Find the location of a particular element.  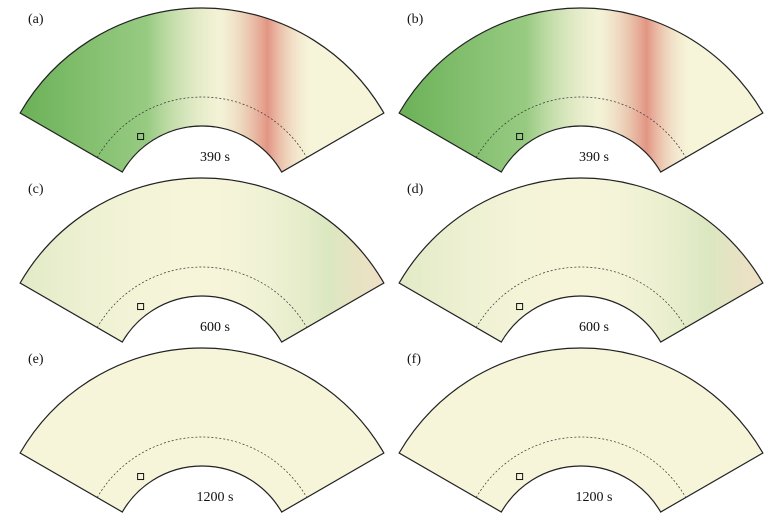

panel: (b) 390 s is located at coordinates (581, 90).